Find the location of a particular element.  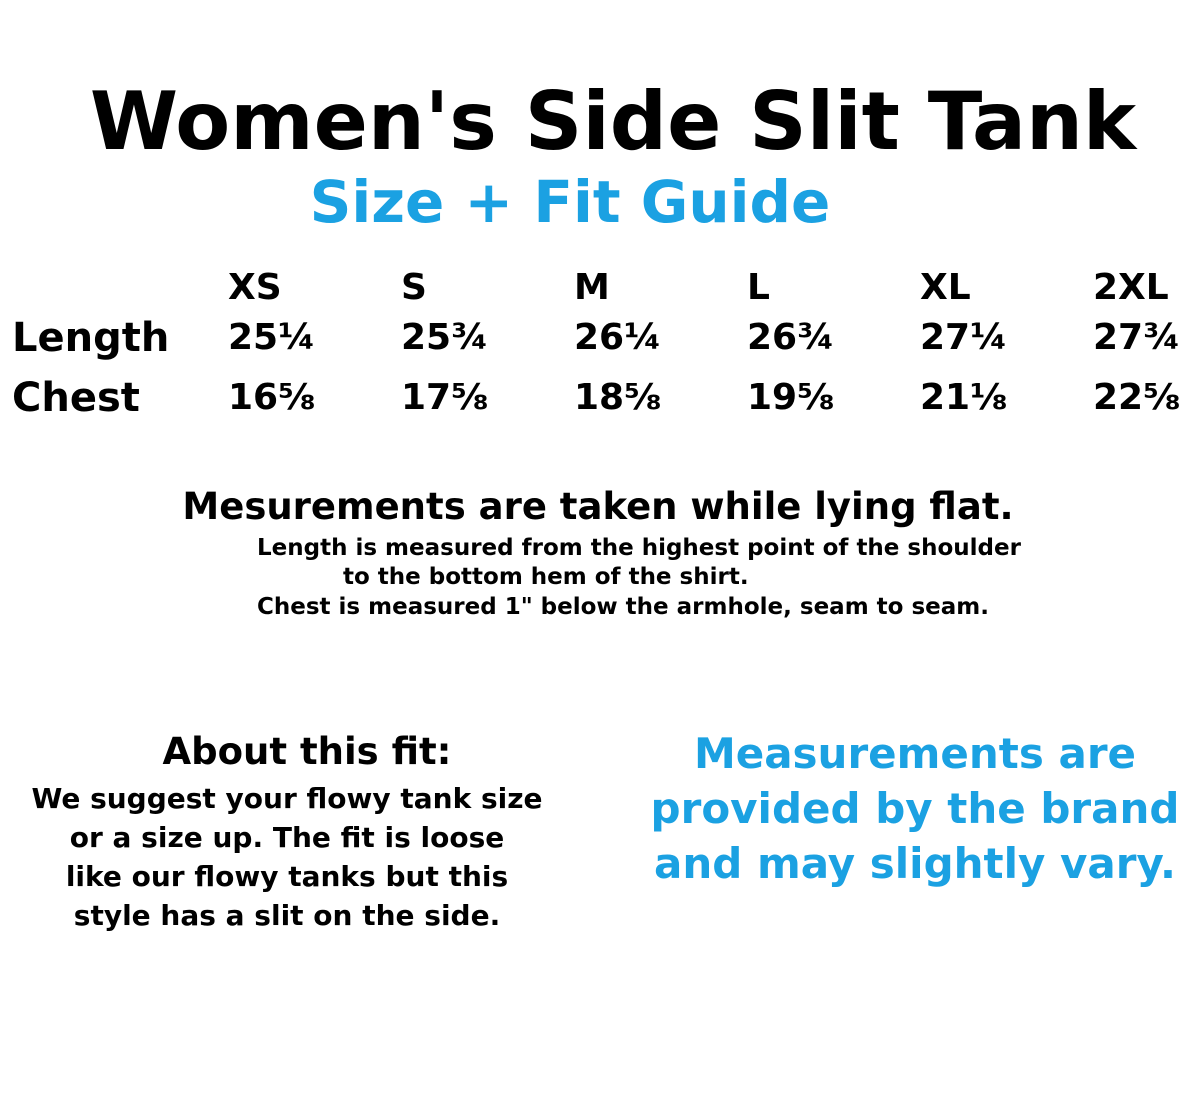

size-header-s: S is located at coordinates (414, 287).